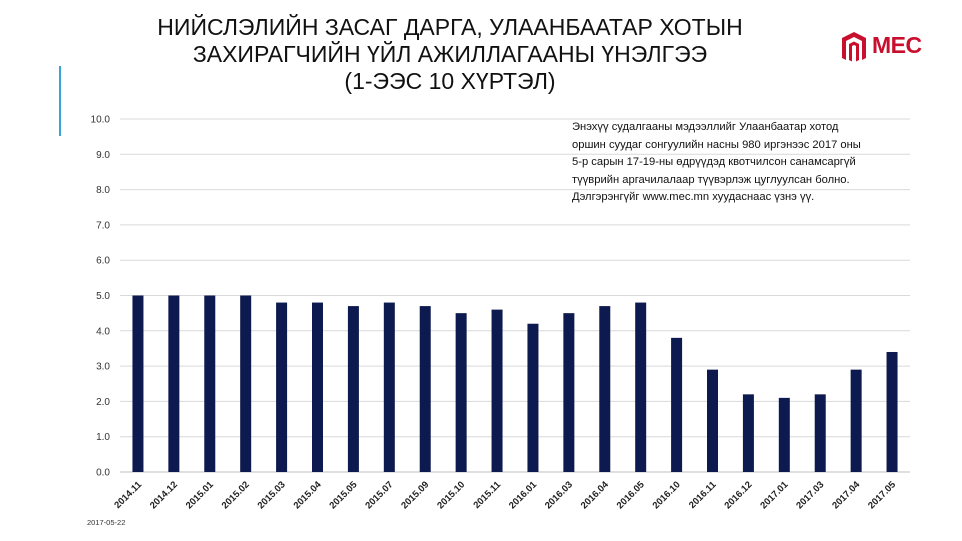  I want to click on x-tick-label: 2015.05, so click(343, 495).